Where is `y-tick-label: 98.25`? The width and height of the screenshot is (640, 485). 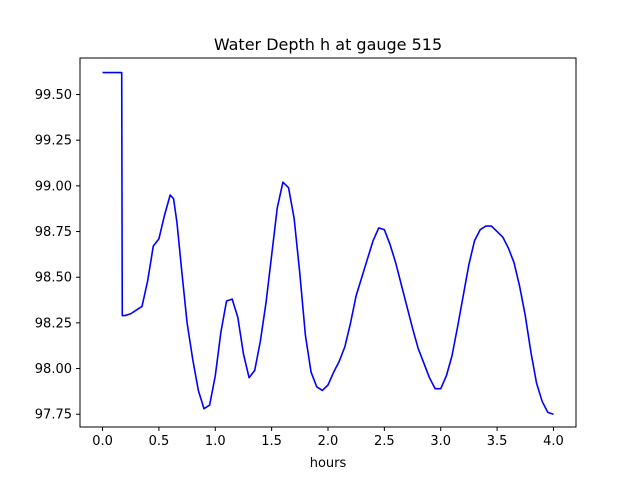
y-tick-label: 98.25 is located at coordinates (53, 323).